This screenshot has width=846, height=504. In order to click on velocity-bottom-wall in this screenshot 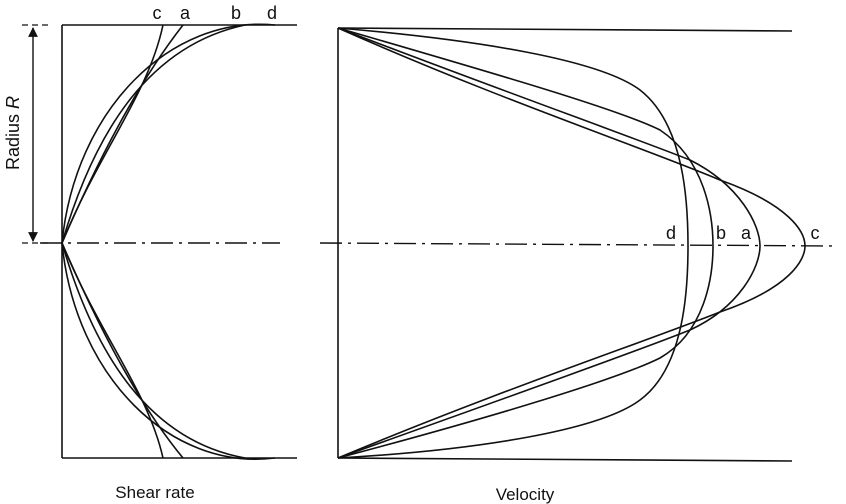, I will do `click(565, 459)`.